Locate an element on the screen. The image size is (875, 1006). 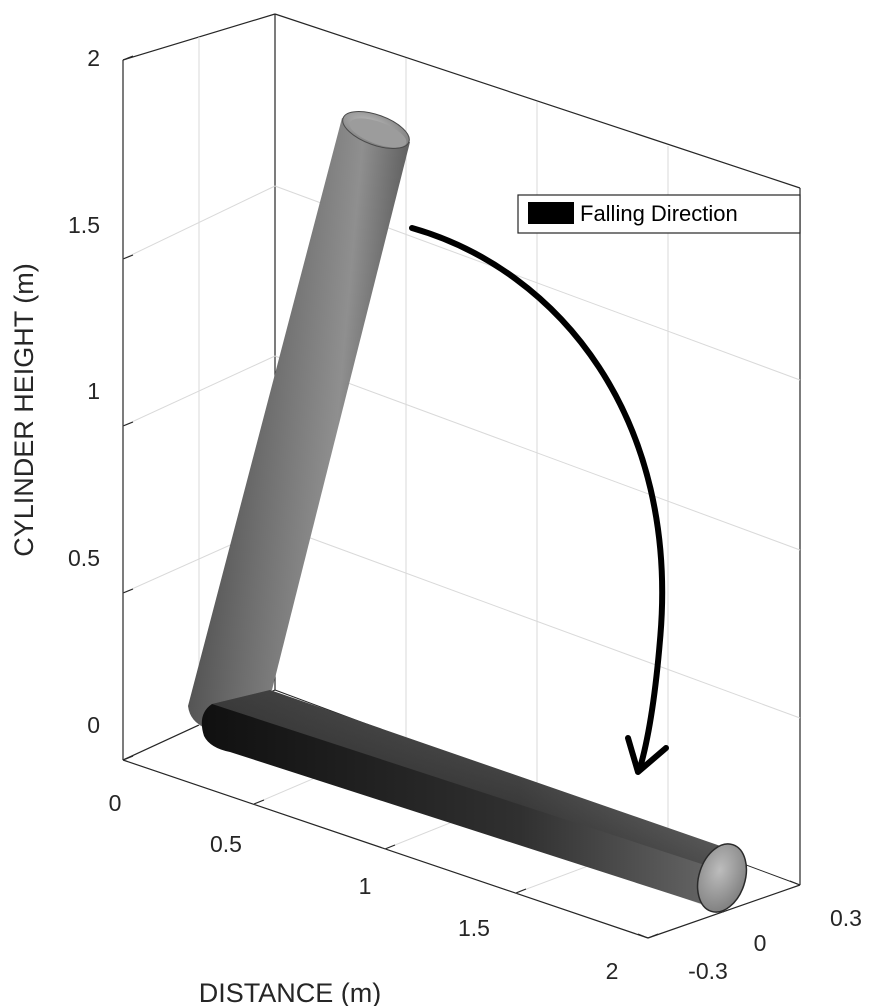
y-tick-label: 0.3 is located at coordinates (846, 918).